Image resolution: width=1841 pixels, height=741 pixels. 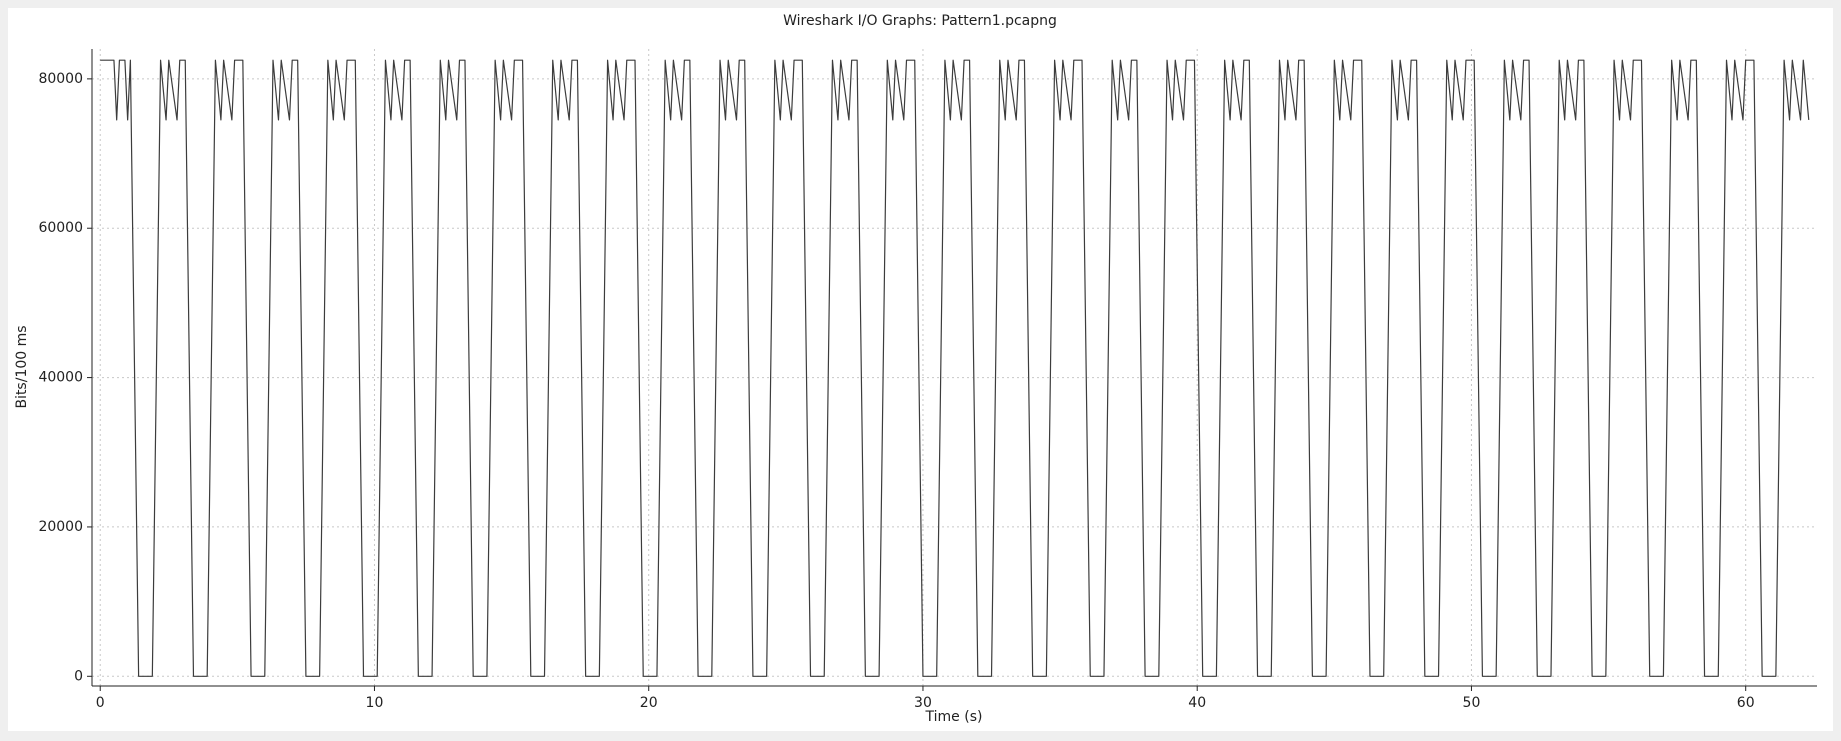 What do you see at coordinates (375, 703) in the screenshot?
I see `x-tick-label: 10` at bounding box center [375, 703].